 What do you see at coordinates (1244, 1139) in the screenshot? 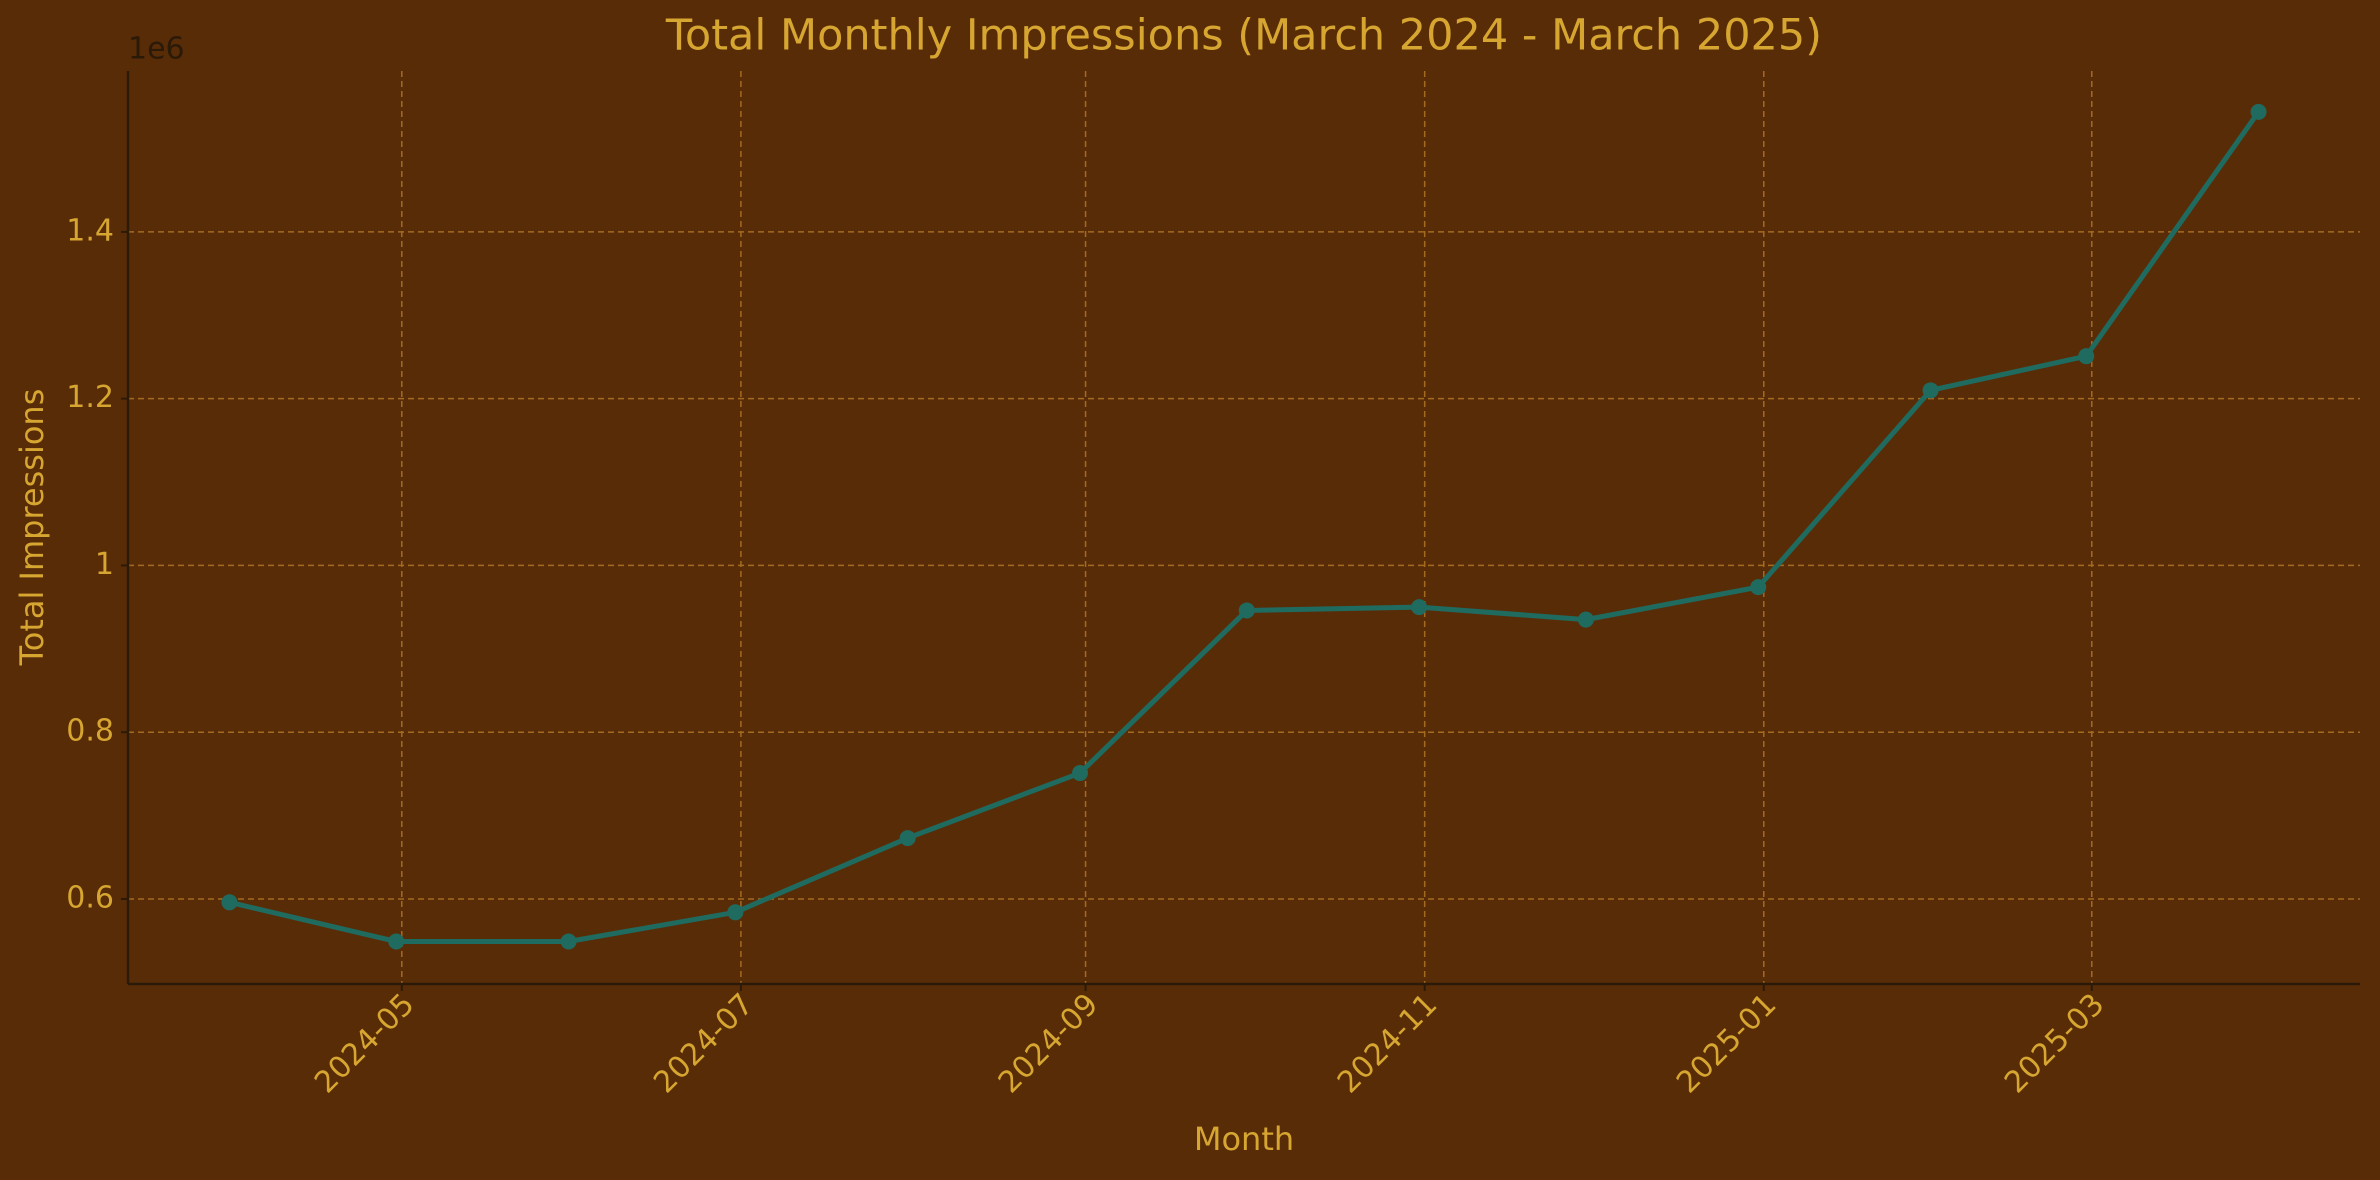
I see `x-axis-label: Month` at bounding box center [1244, 1139].